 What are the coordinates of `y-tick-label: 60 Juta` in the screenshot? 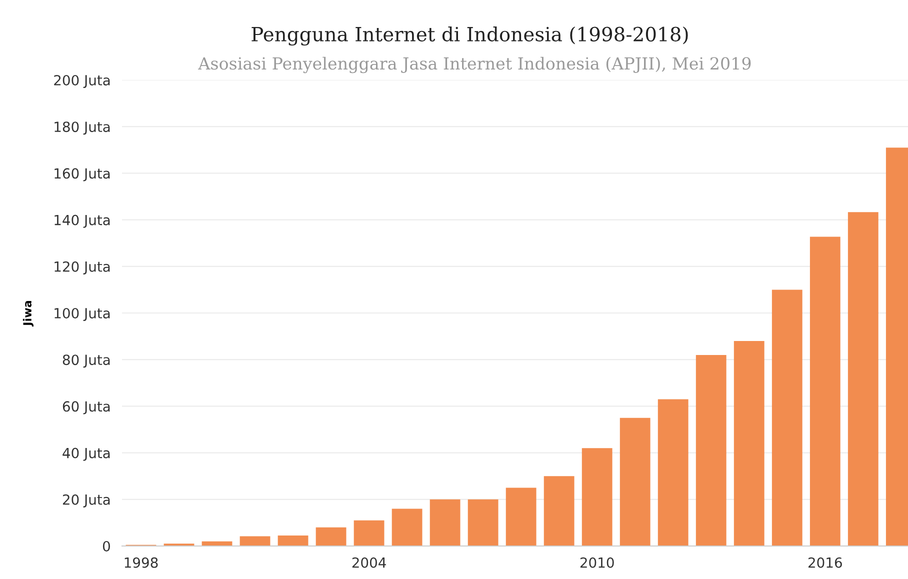 It's located at (86, 407).